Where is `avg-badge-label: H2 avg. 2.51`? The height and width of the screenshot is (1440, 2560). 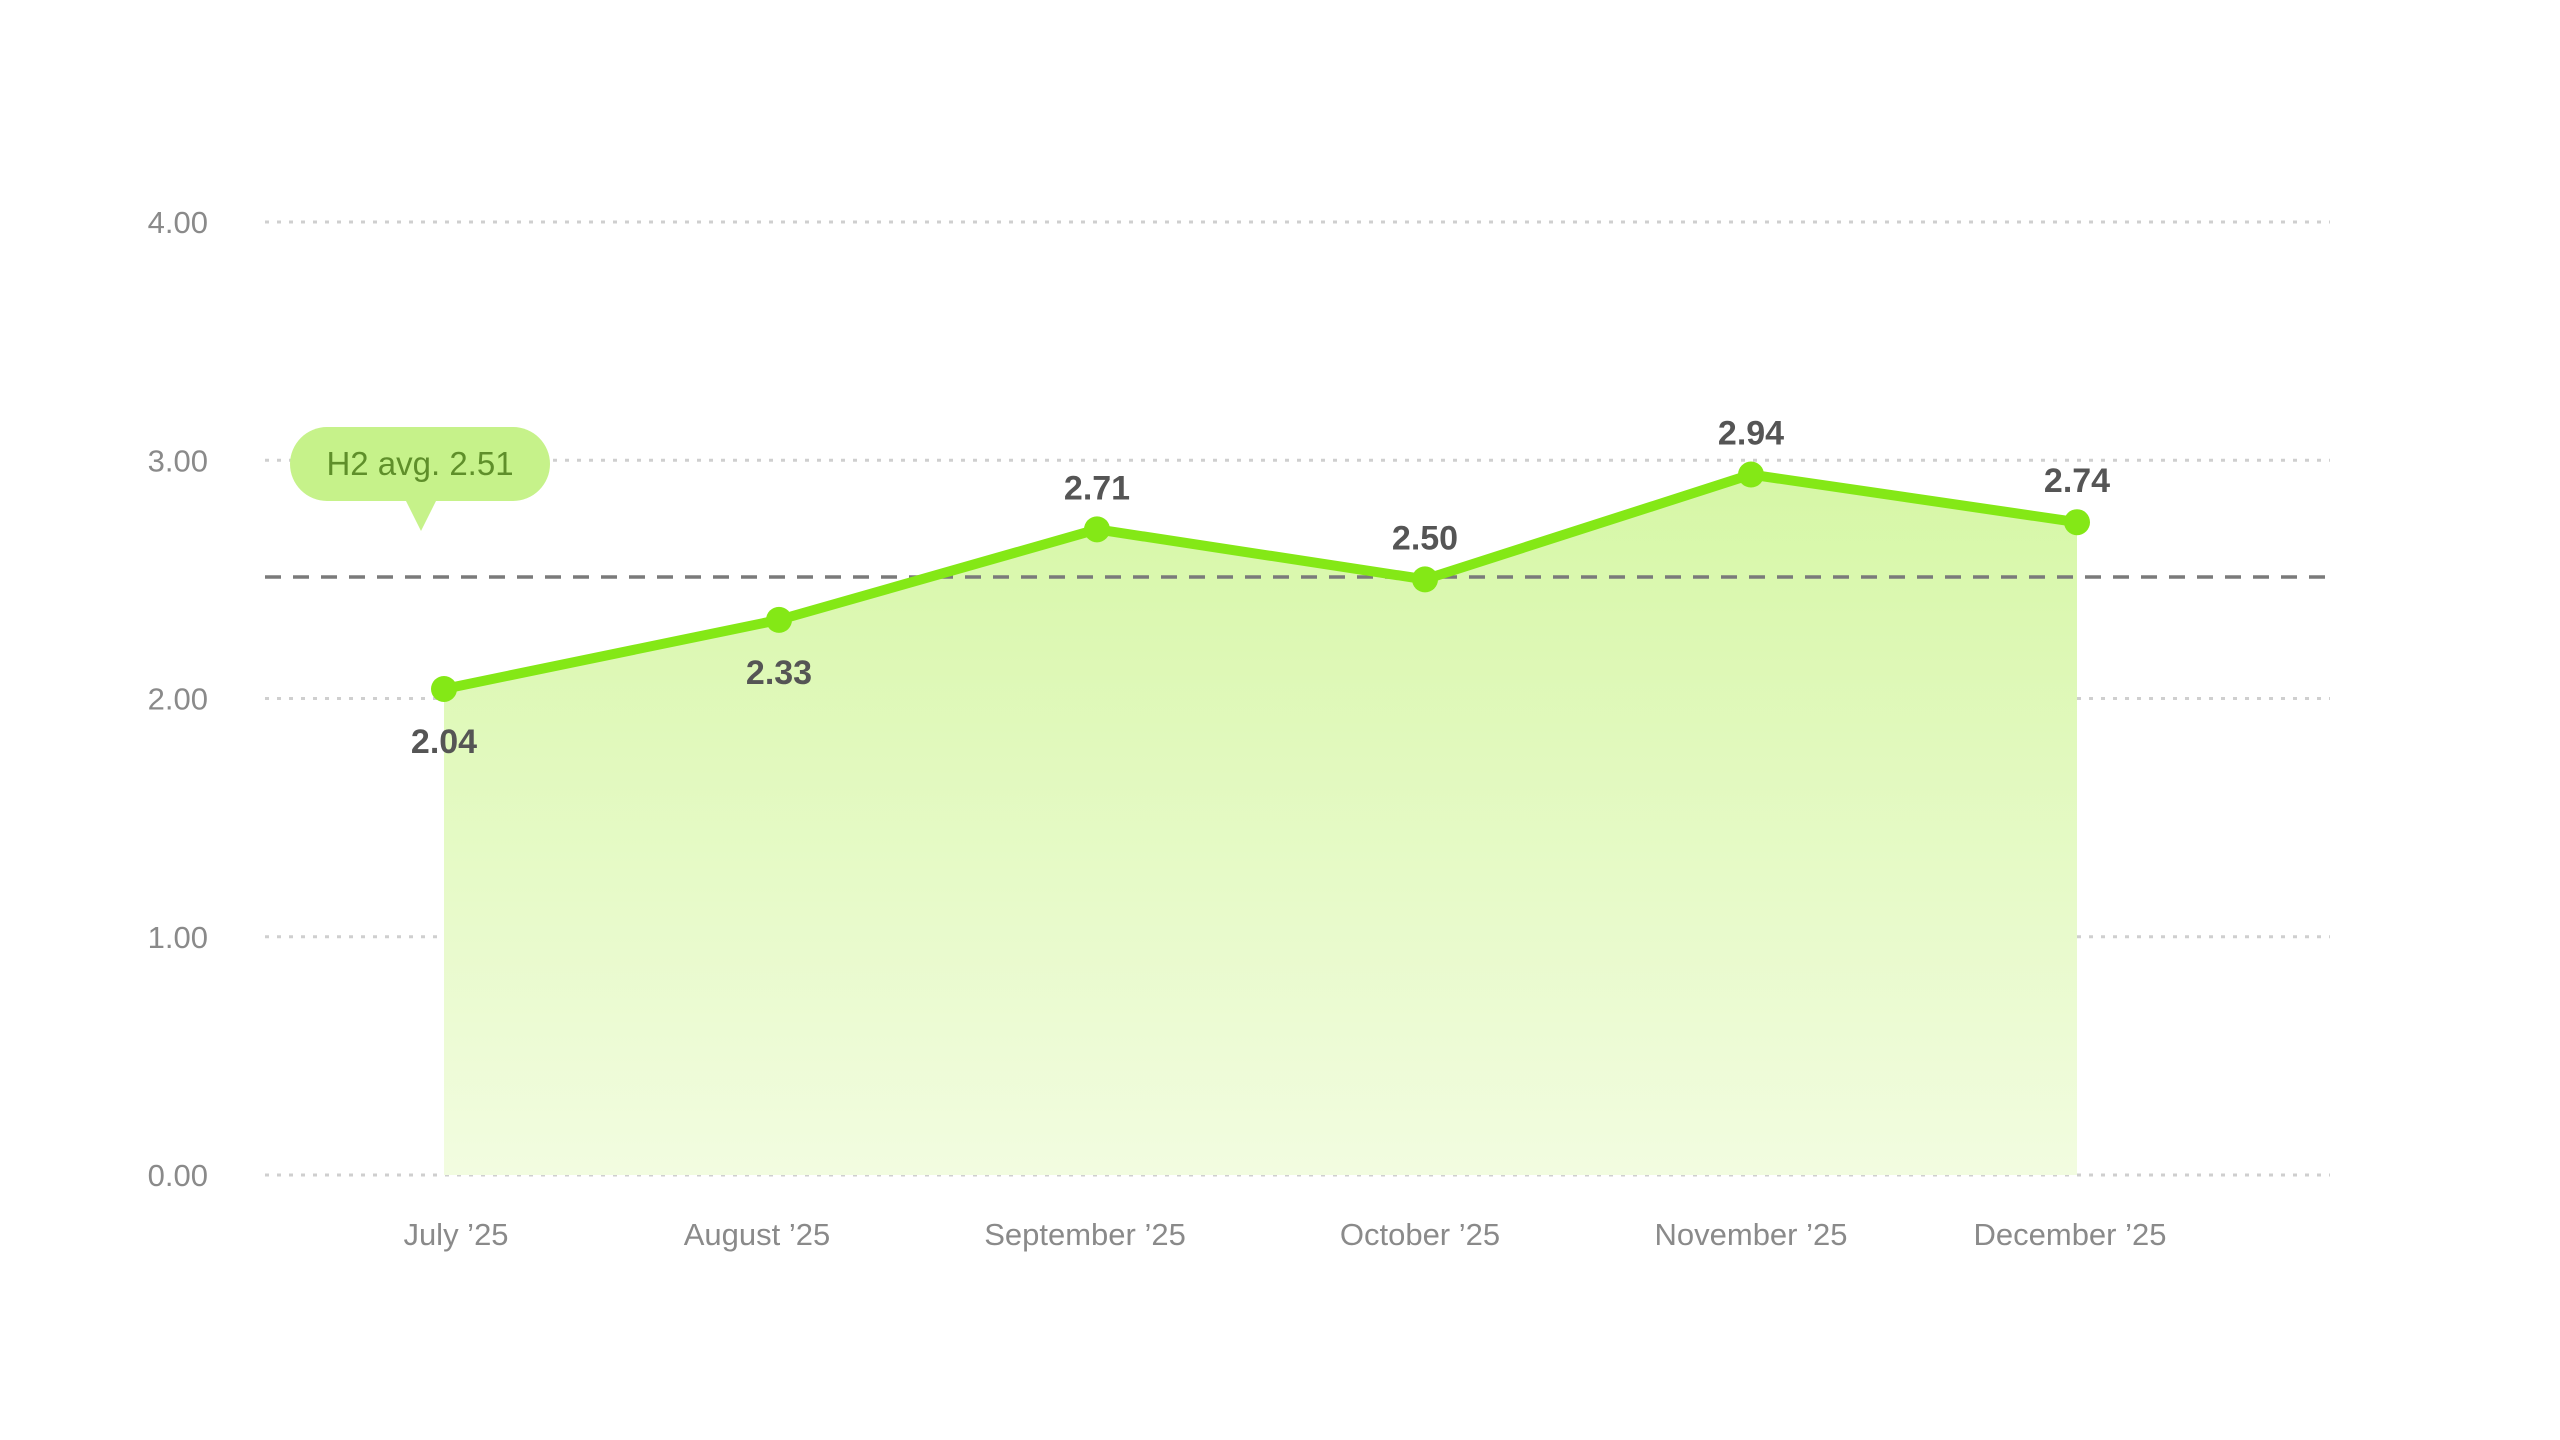 avg-badge-label: H2 avg. 2.51 is located at coordinates (419, 463).